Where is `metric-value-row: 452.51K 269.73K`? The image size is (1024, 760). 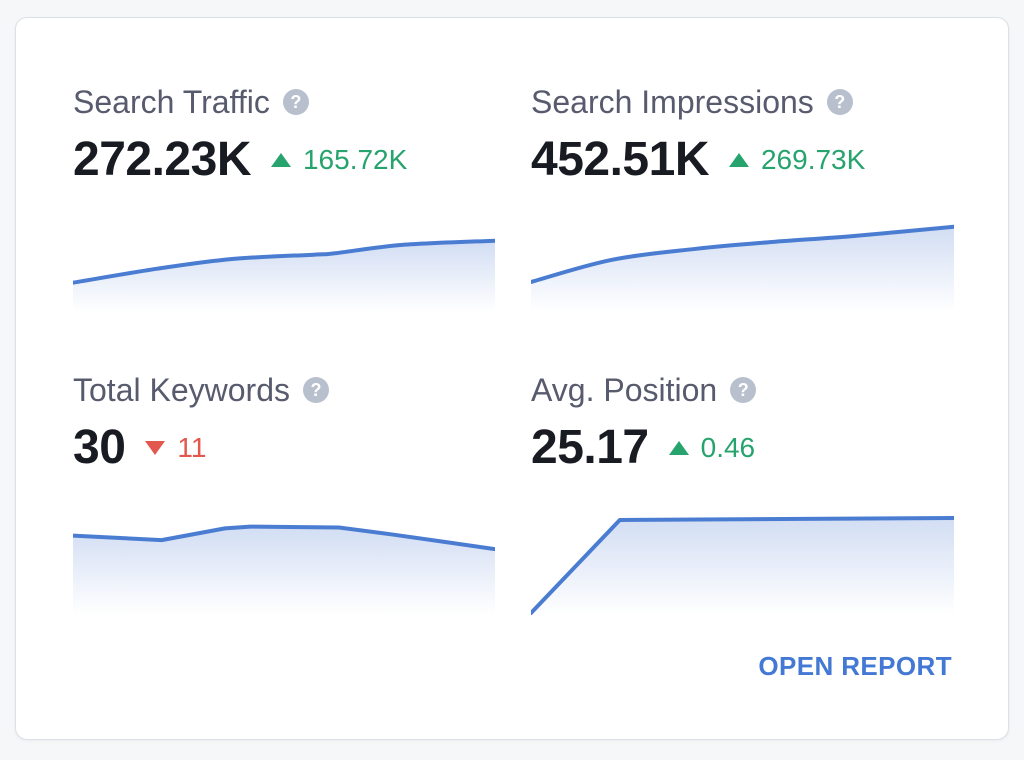 metric-value-row: 452.51K 269.73K is located at coordinates (742, 160).